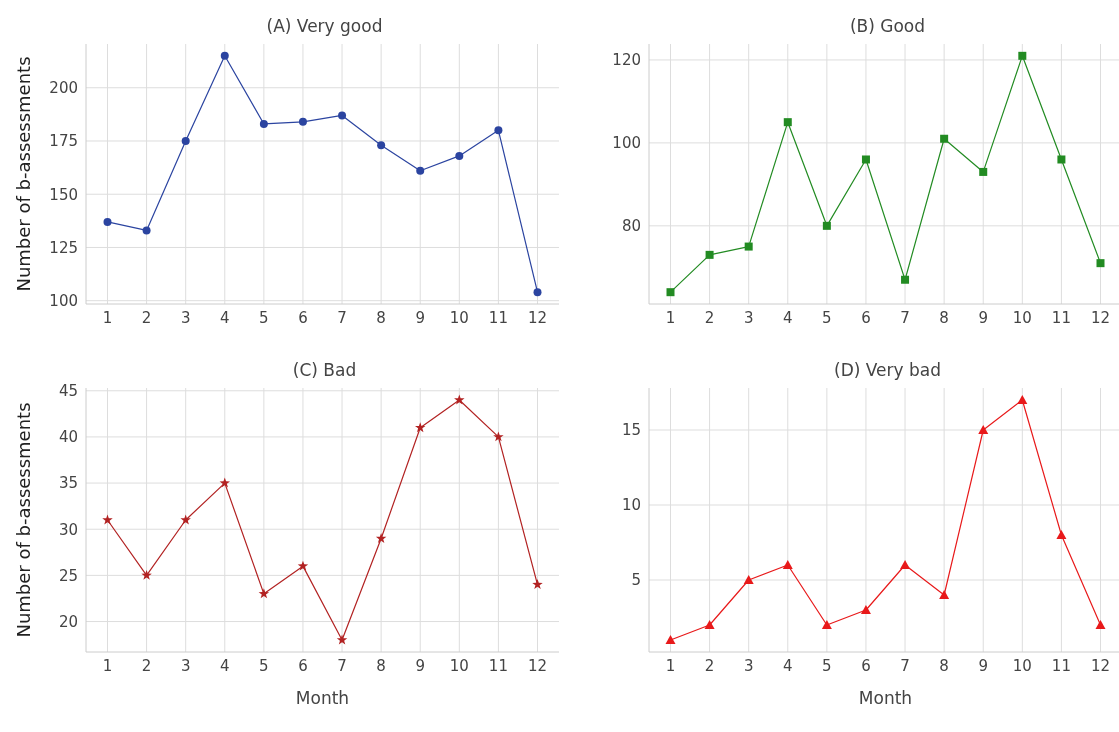 The width and height of the screenshot is (1119, 732). I want to click on y-tick-label: 45, so click(68, 391).